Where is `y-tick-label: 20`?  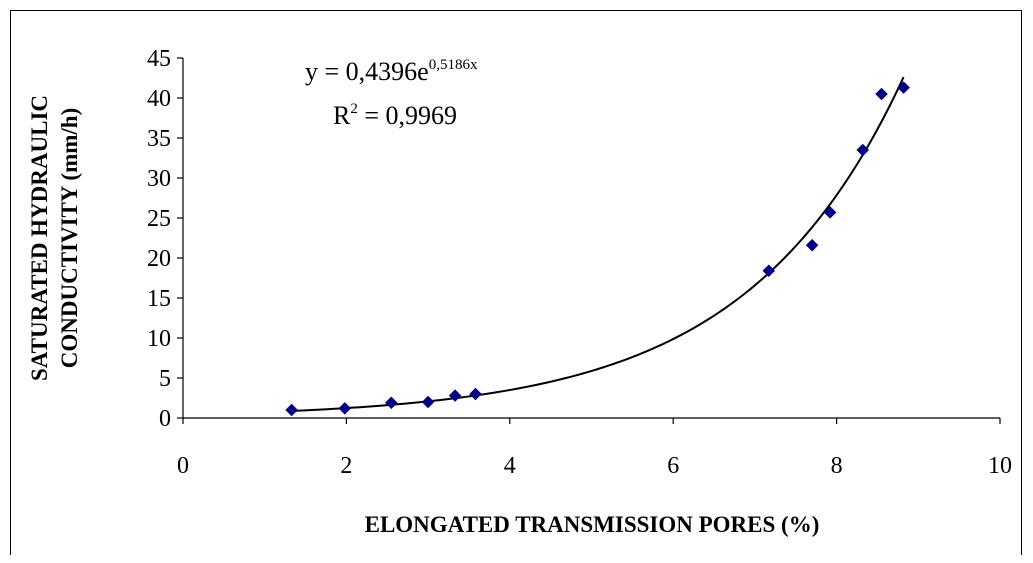
y-tick-label: 20 is located at coordinates (159, 259).